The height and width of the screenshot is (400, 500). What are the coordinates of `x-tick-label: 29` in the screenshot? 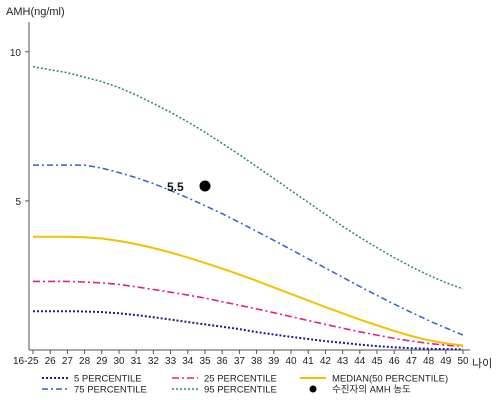 It's located at (102, 361).